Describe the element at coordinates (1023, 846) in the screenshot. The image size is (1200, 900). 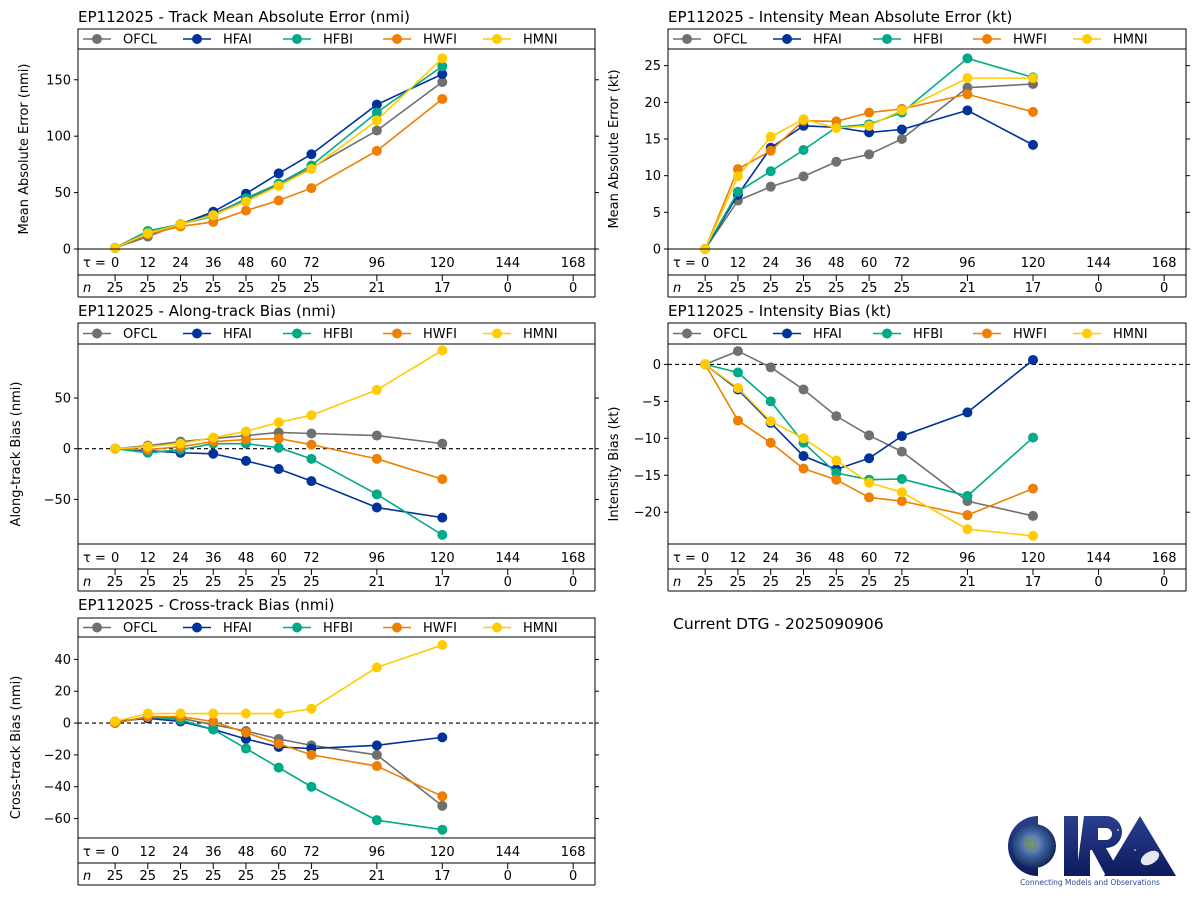
I see `logo-letter-c` at that location.